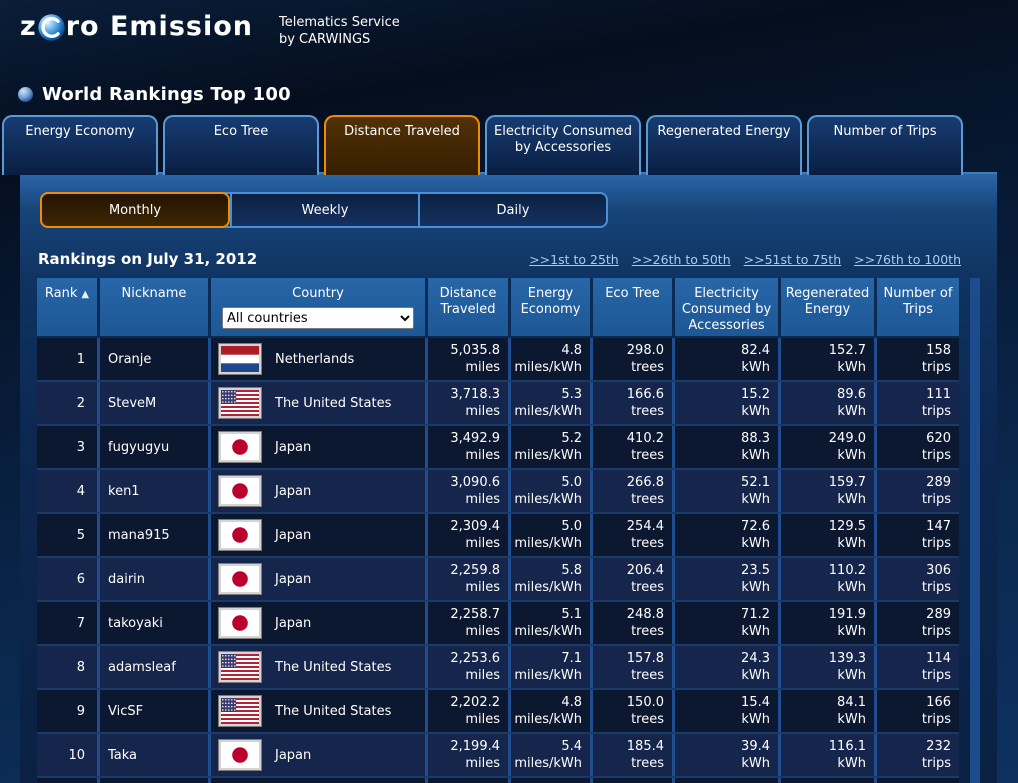 The height and width of the screenshot is (783, 1018). What do you see at coordinates (552, 447) in the screenshot?
I see `energy-economy-cell: 5.2 miles/kWh` at bounding box center [552, 447].